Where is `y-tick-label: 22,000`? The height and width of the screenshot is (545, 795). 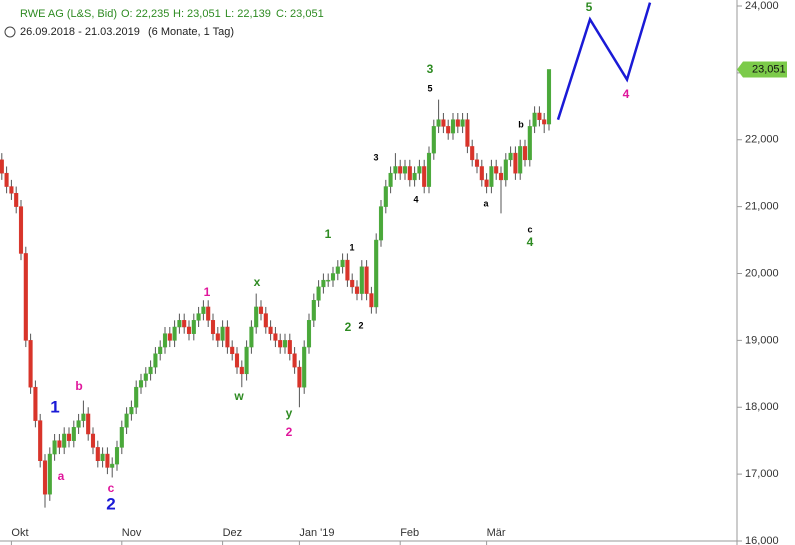 y-tick-label: 22,000 is located at coordinates (762, 140).